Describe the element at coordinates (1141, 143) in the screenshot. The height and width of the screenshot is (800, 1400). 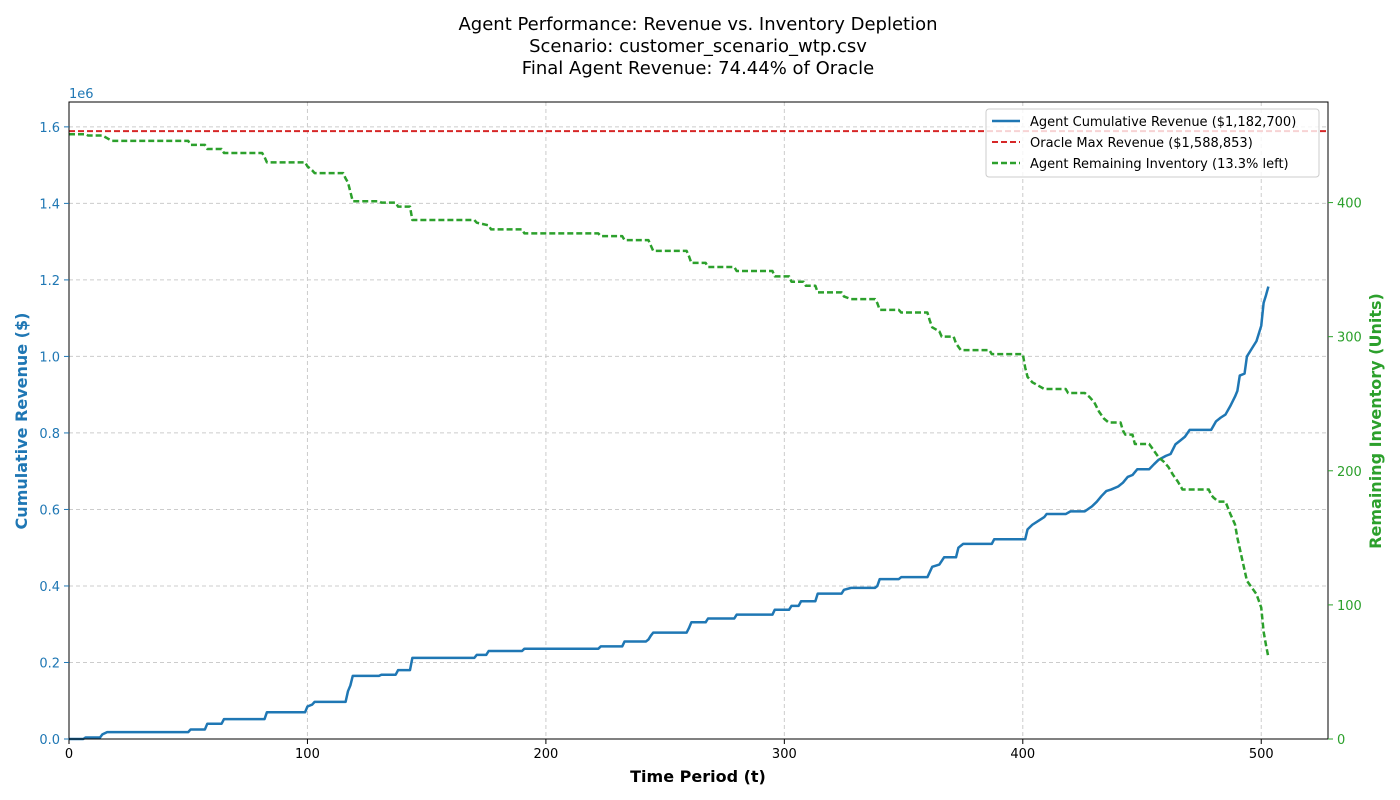
I see `legend-label-oracle: Oracle Max Revenue ($1,588,853)` at that location.